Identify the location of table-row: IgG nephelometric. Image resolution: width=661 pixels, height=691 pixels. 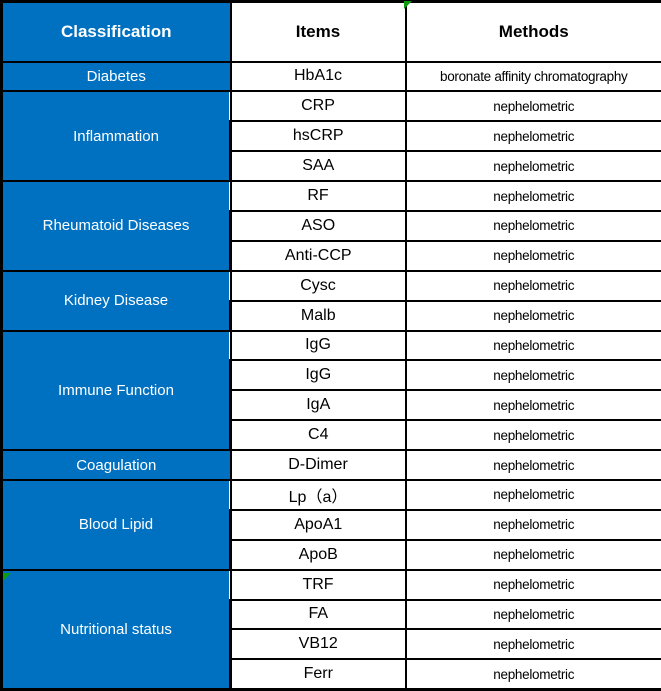
(331, 375).